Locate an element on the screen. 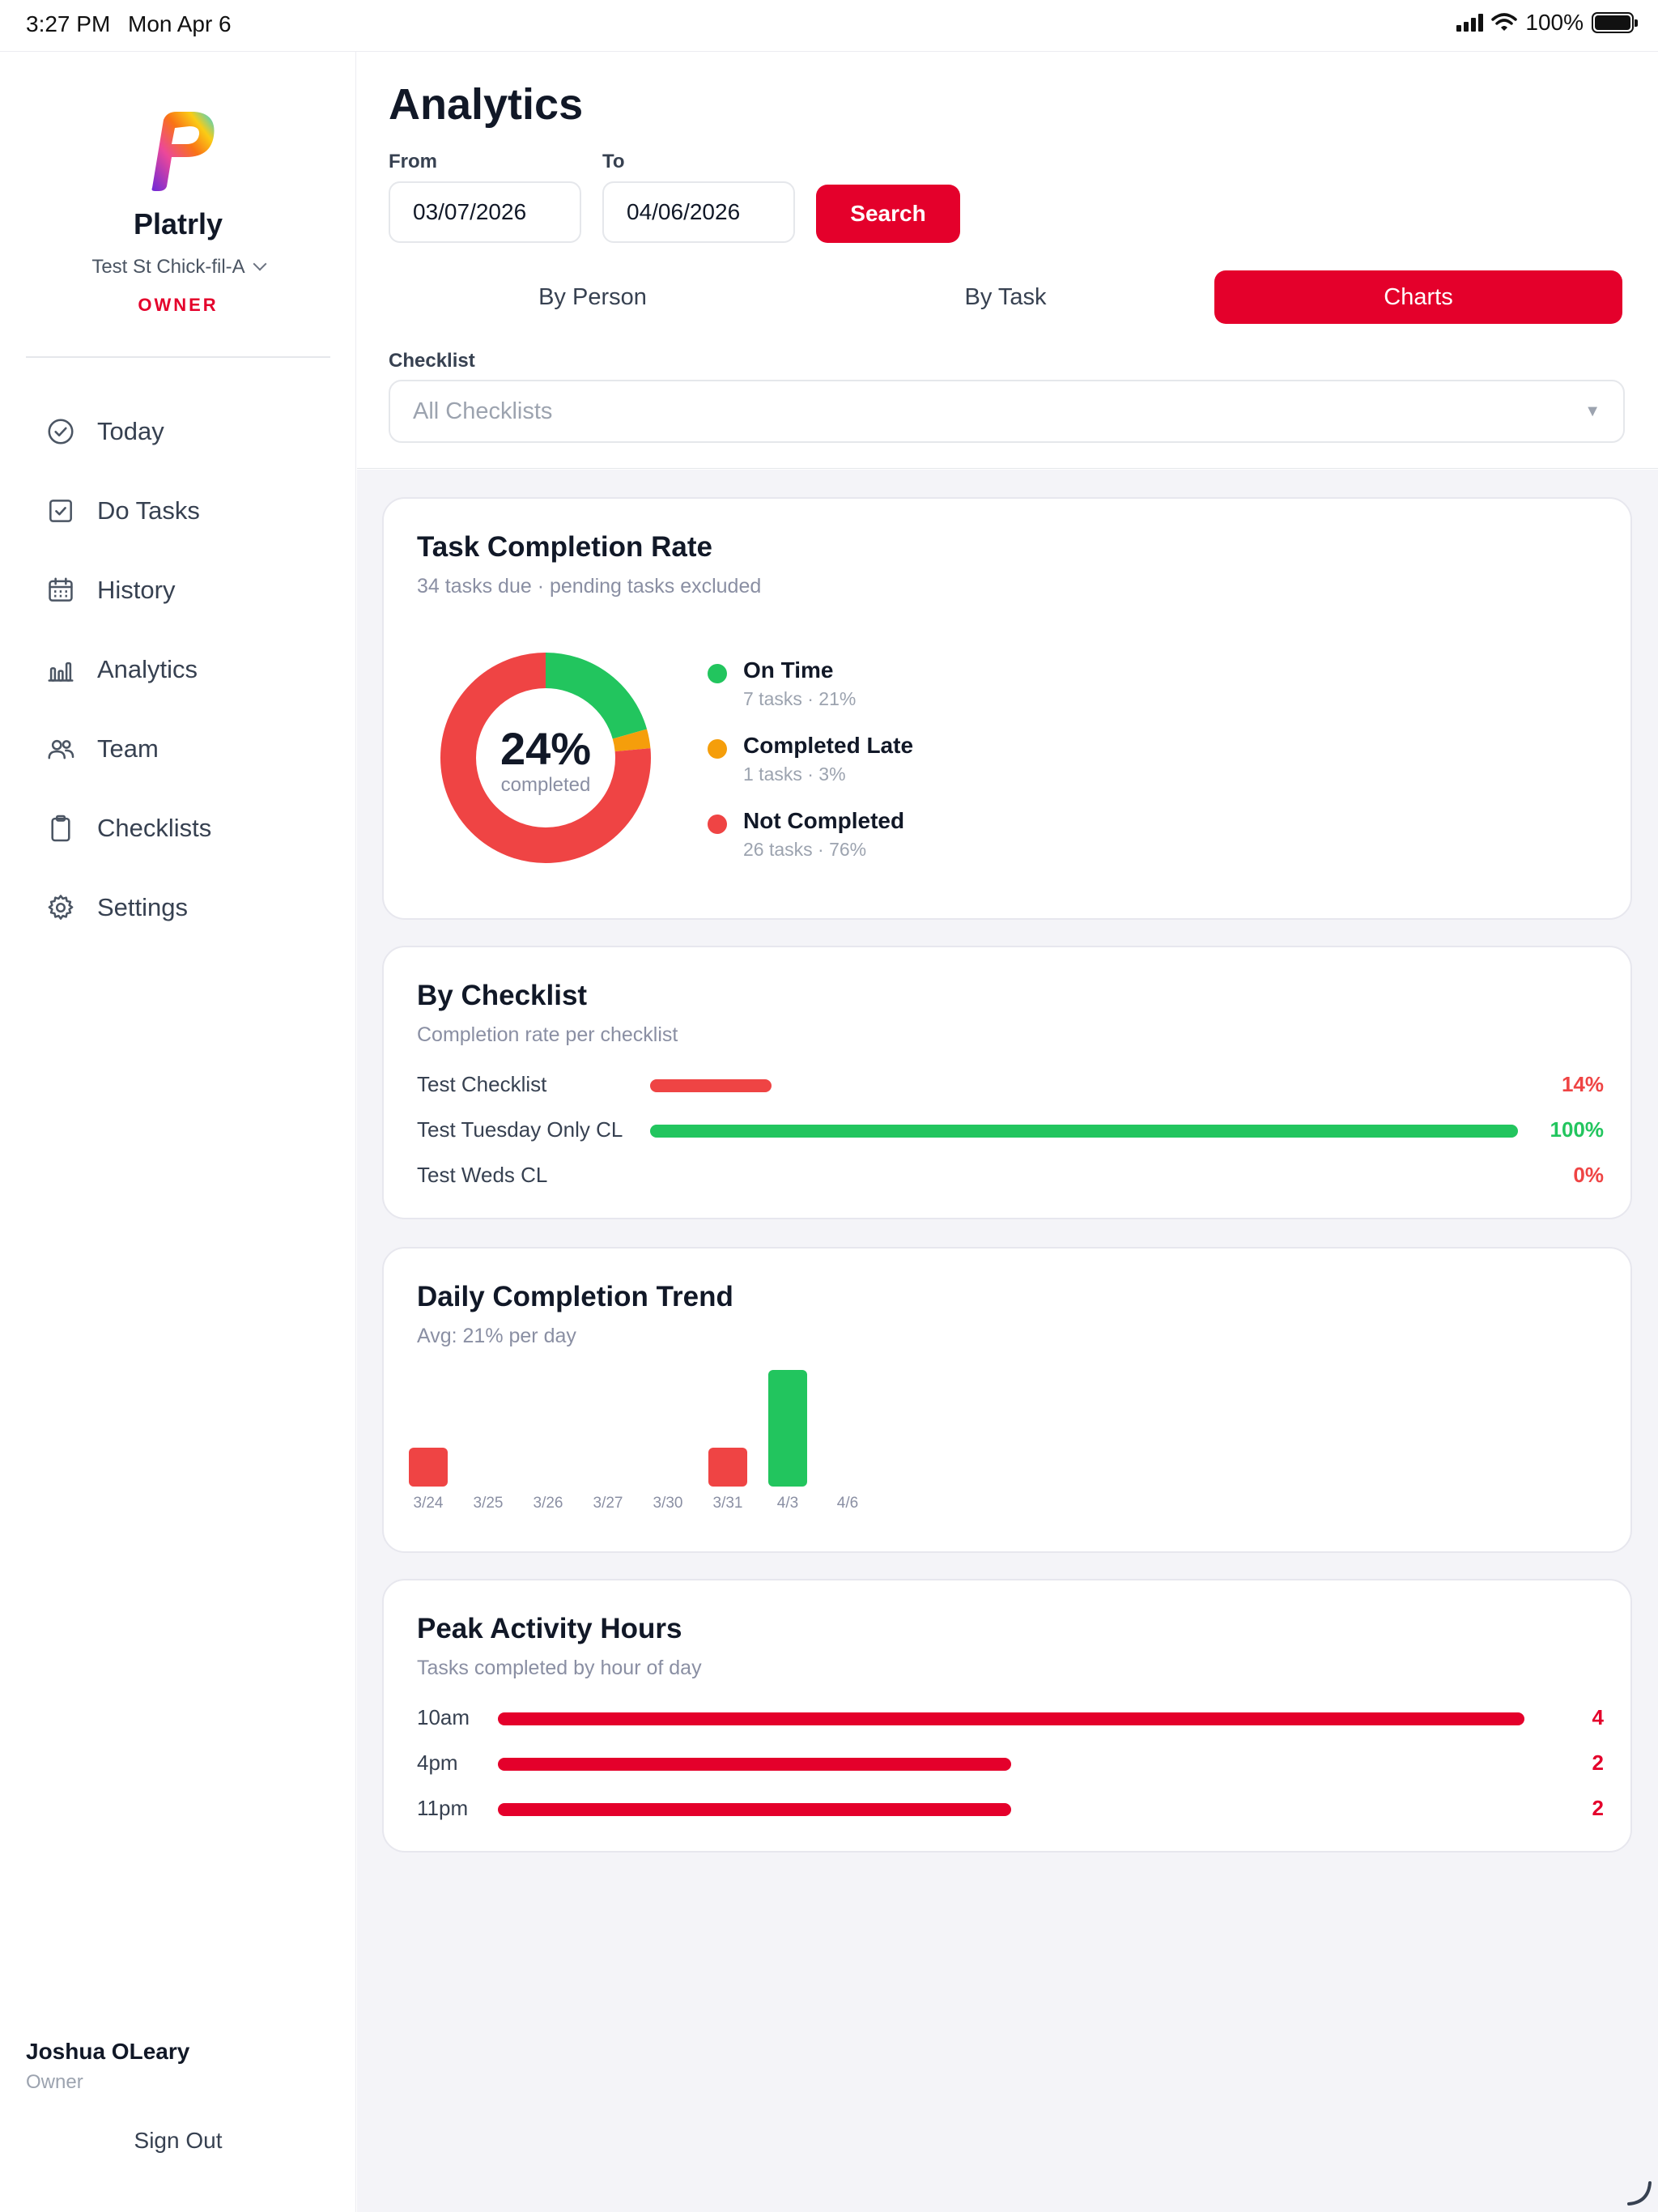 The image size is (1658, 2212). sidebar-item-settings: Settings is located at coordinates (178, 908).